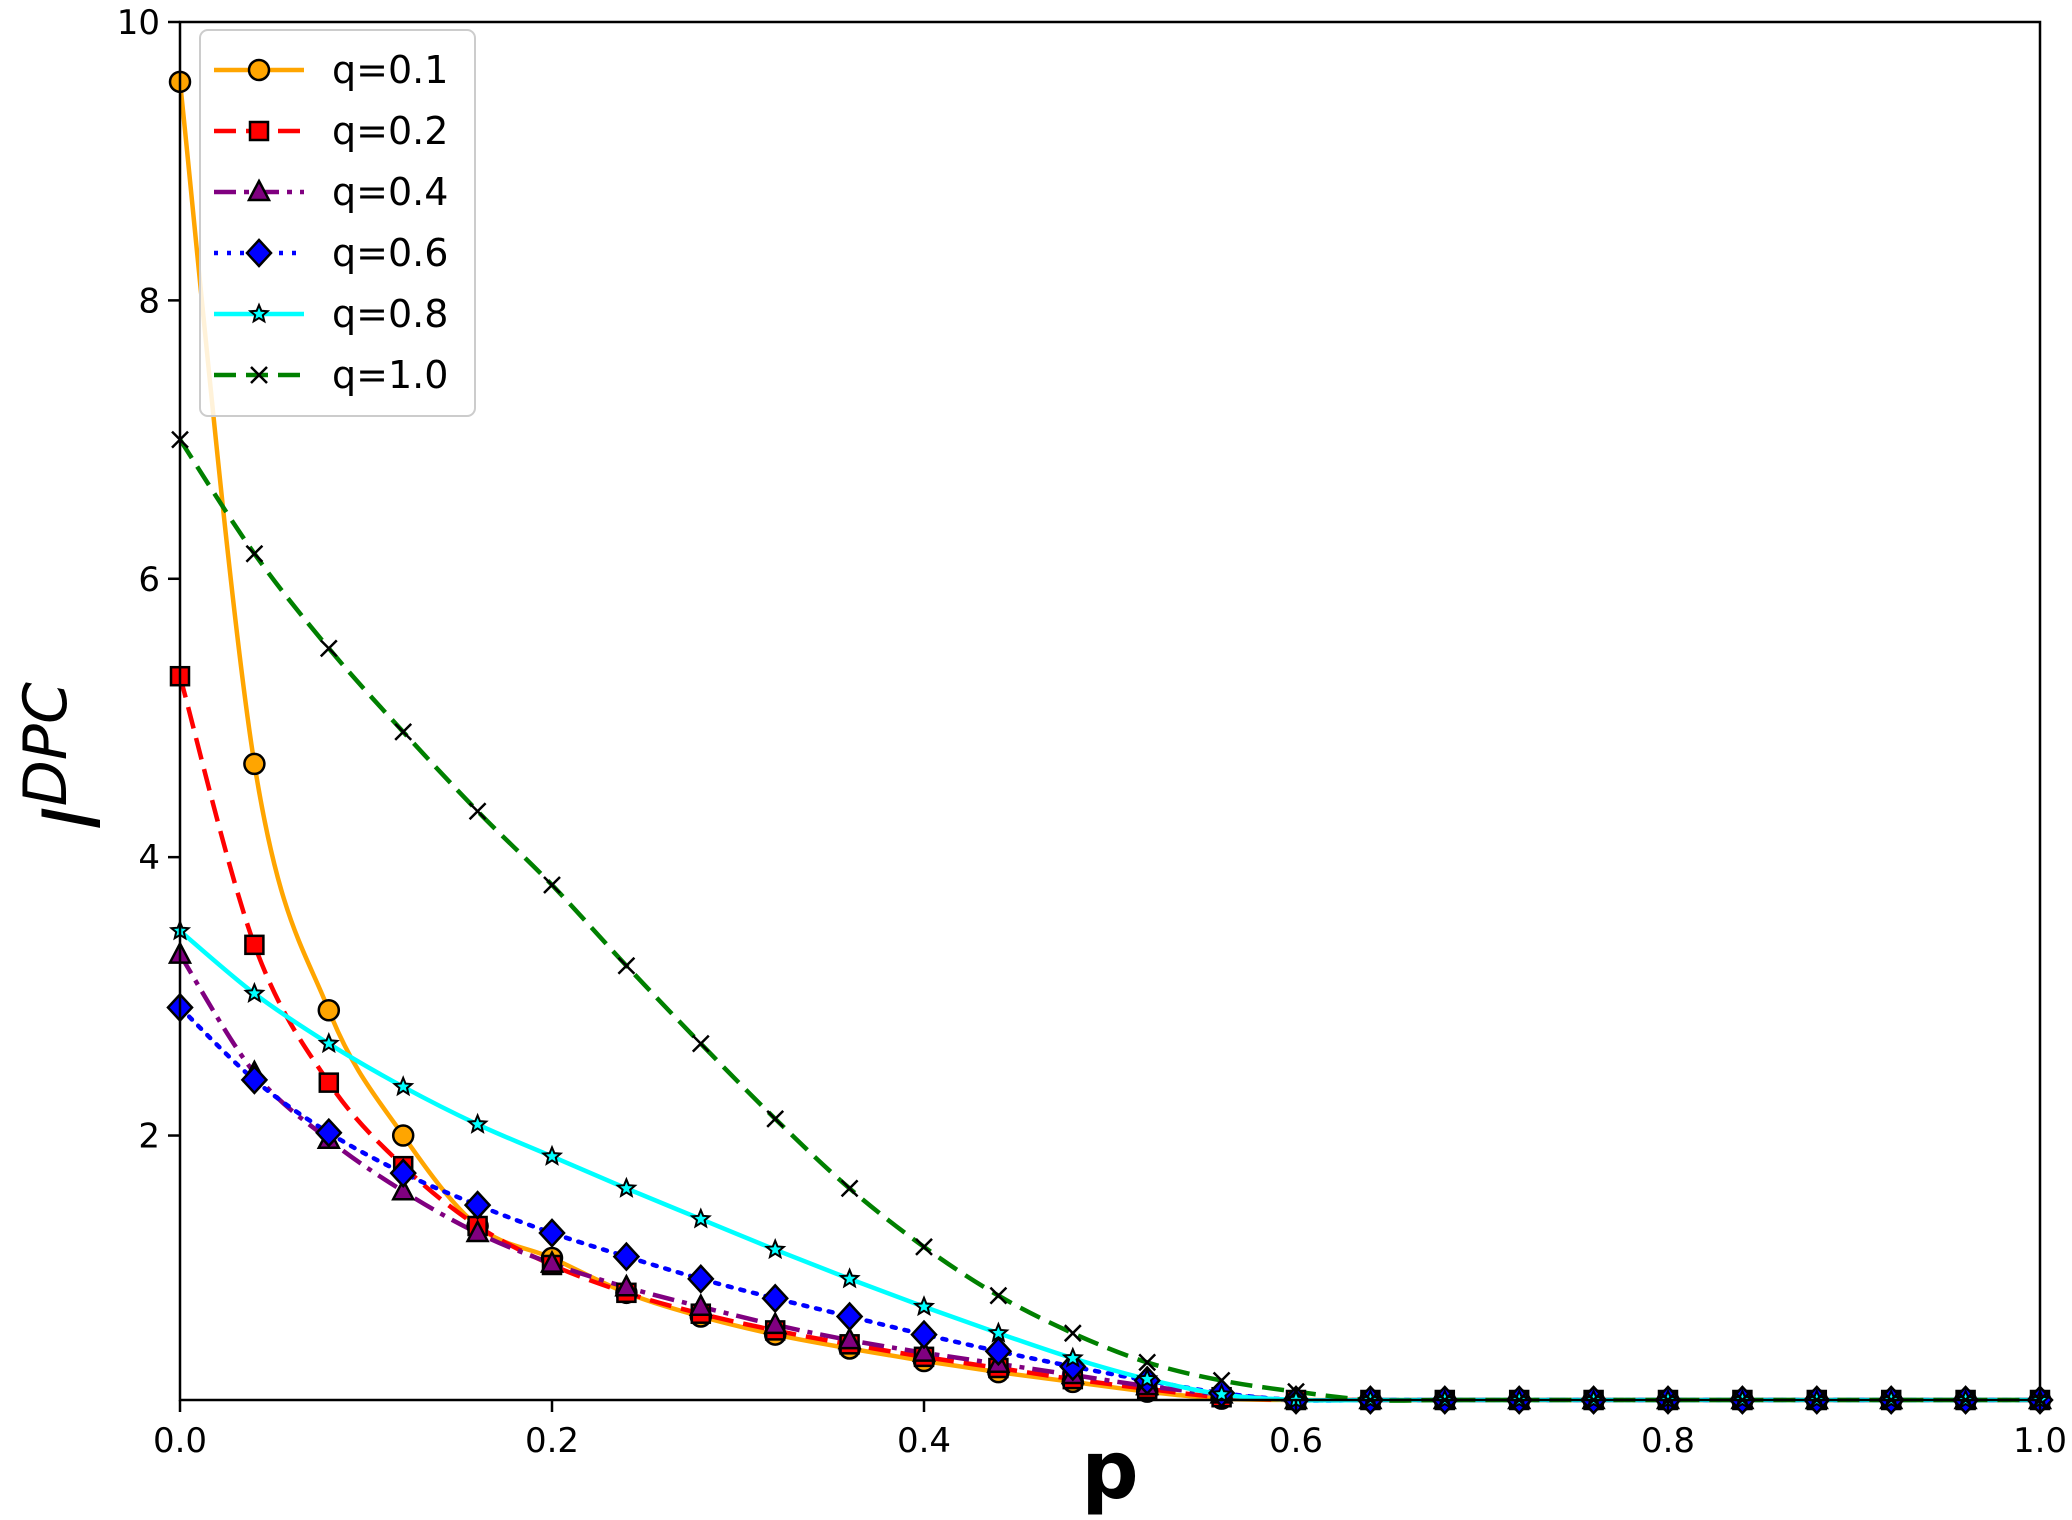  I want to click on y-axis: 2 4 6 8 10, so click(148, 580).